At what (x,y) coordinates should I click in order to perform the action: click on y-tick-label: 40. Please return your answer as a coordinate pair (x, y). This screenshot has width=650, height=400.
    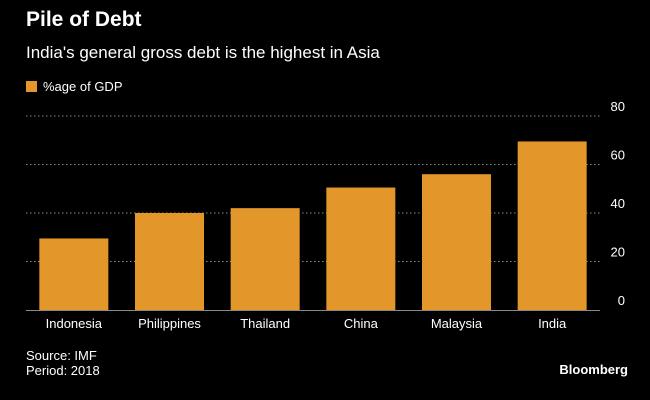
    Looking at the image, I should click on (618, 203).